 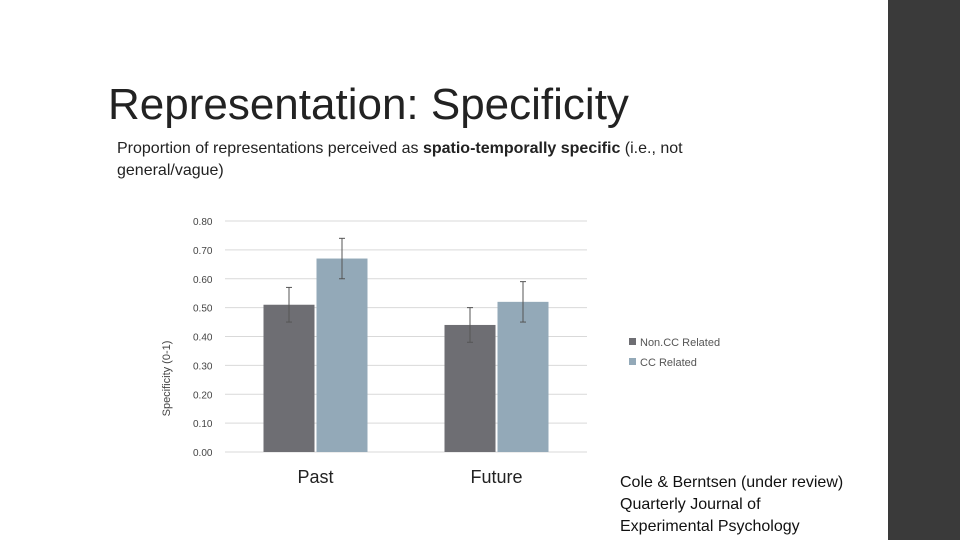 I want to click on legend-label: CC Related, so click(x=668, y=363).